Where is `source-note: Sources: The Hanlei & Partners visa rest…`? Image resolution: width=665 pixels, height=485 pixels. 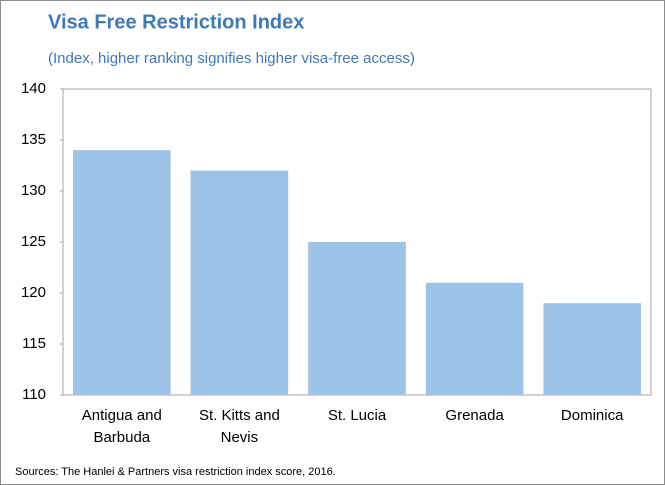
source-note: Sources: The Hanlei & Partners visa rest… is located at coordinates (175, 472).